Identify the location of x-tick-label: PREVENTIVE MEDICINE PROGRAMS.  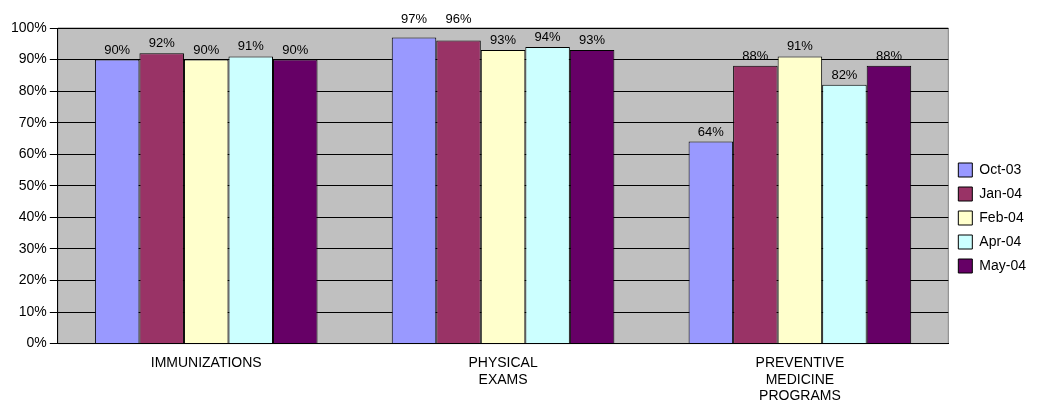
(800, 378).